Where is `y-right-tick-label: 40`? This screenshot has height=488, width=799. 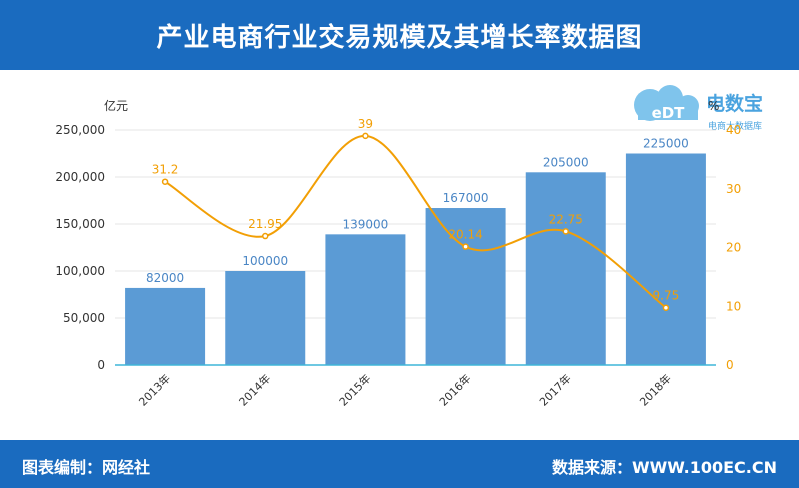 y-right-tick-label: 40 is located at coordinates (733, 130).